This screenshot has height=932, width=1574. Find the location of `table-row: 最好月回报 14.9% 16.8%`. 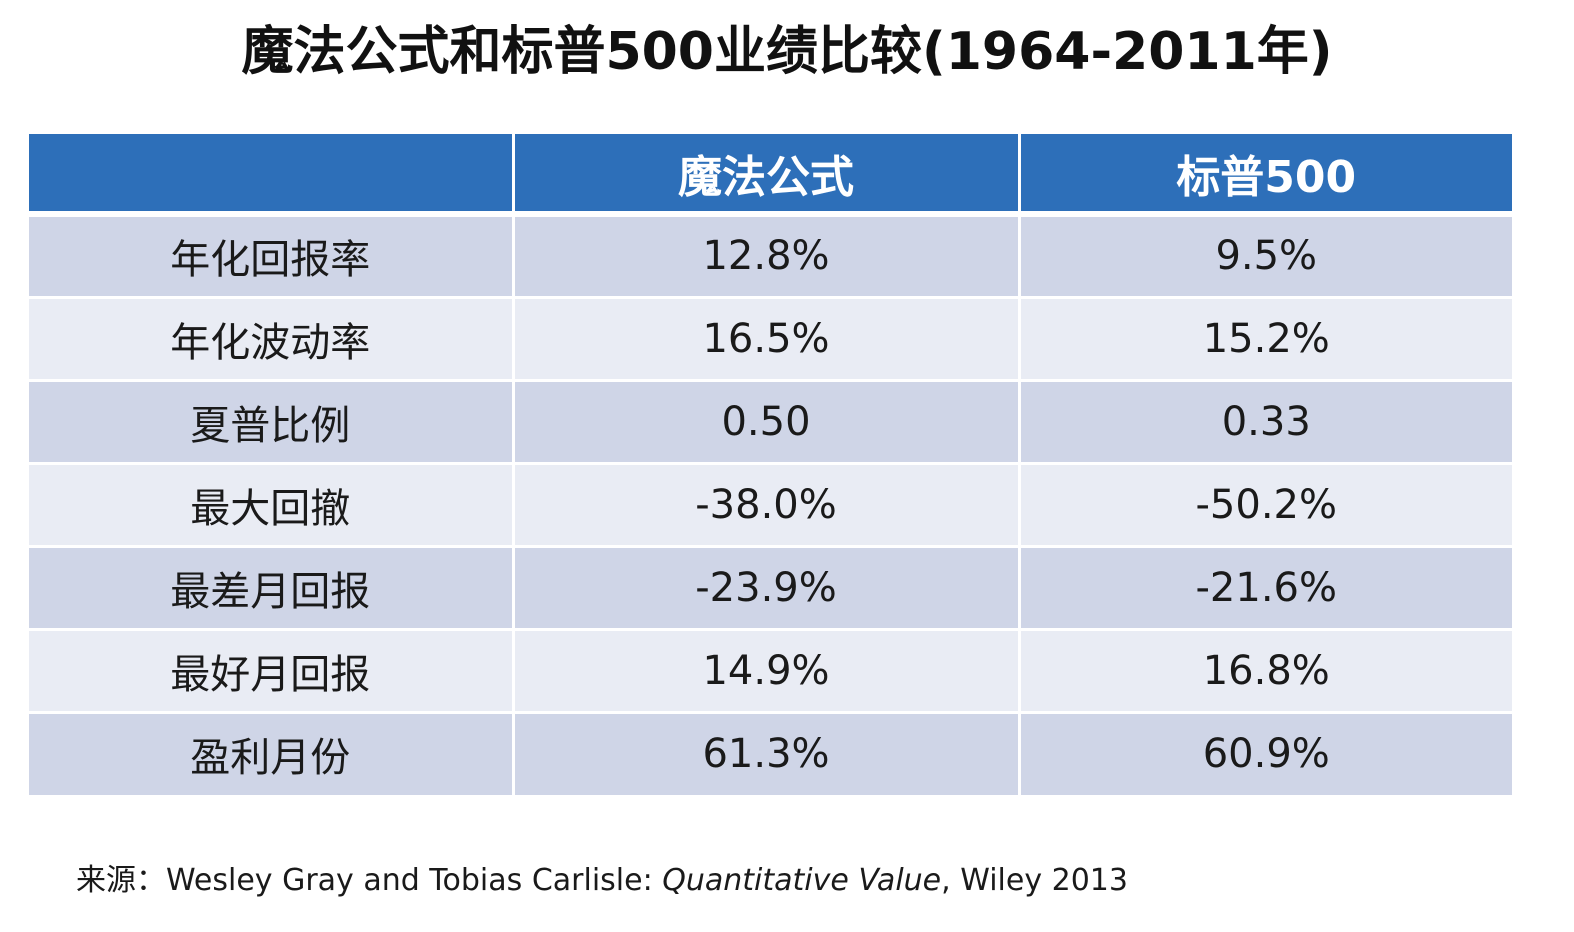

table-row: 最好月回报 14.9% 16.8% is located at coordinates (770, 671).